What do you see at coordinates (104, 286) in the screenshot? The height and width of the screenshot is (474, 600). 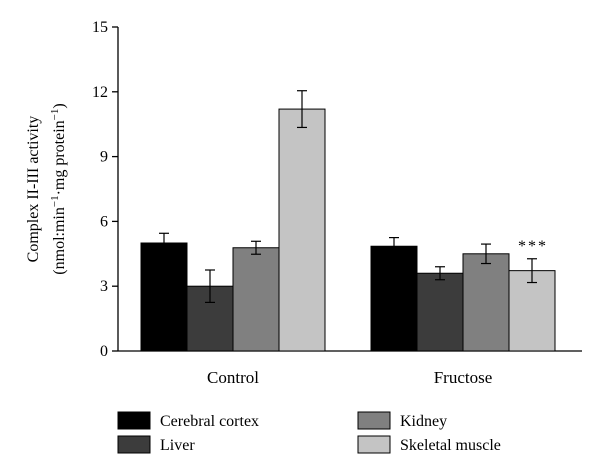 I see `y-tick-label: 3` at bounding box center [104, 286].